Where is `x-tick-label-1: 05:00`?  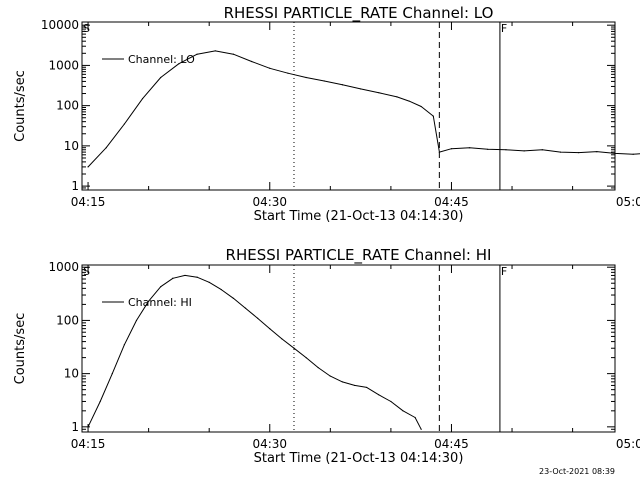
x-tick-label-1: 05:00 is located at coordinates (628, 444).